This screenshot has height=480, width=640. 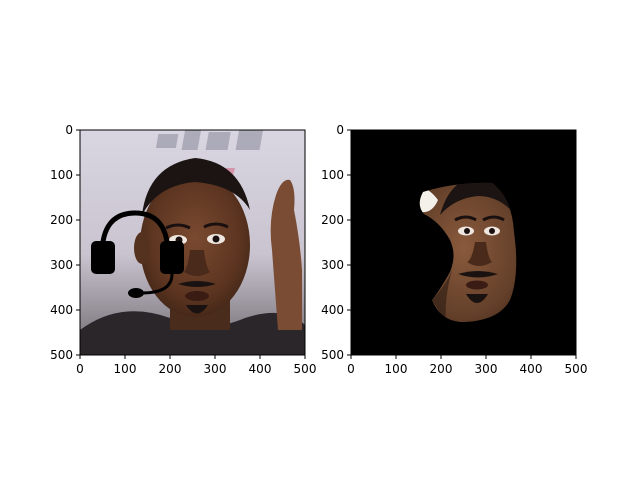 What do you see at coordinates (576, 369) in the screenshot?
I see `right-x-tick-label: 500` at bounding box center [576, 369].